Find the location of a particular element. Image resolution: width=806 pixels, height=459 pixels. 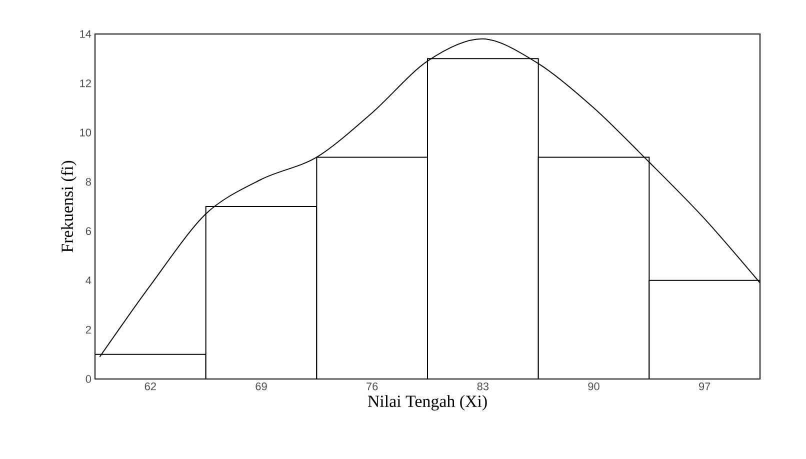

x-tick-label: 90 is located at coordinates (594, 386).